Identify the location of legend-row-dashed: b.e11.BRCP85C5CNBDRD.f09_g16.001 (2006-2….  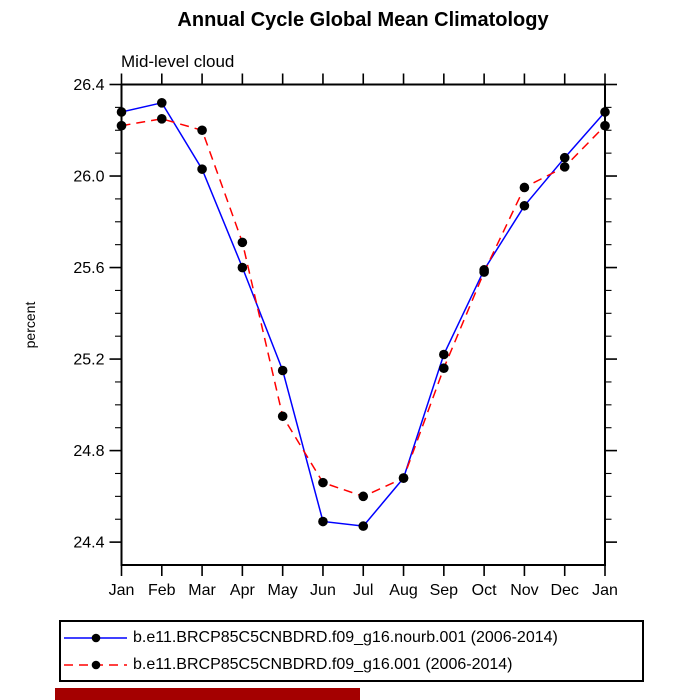
(352, 665).